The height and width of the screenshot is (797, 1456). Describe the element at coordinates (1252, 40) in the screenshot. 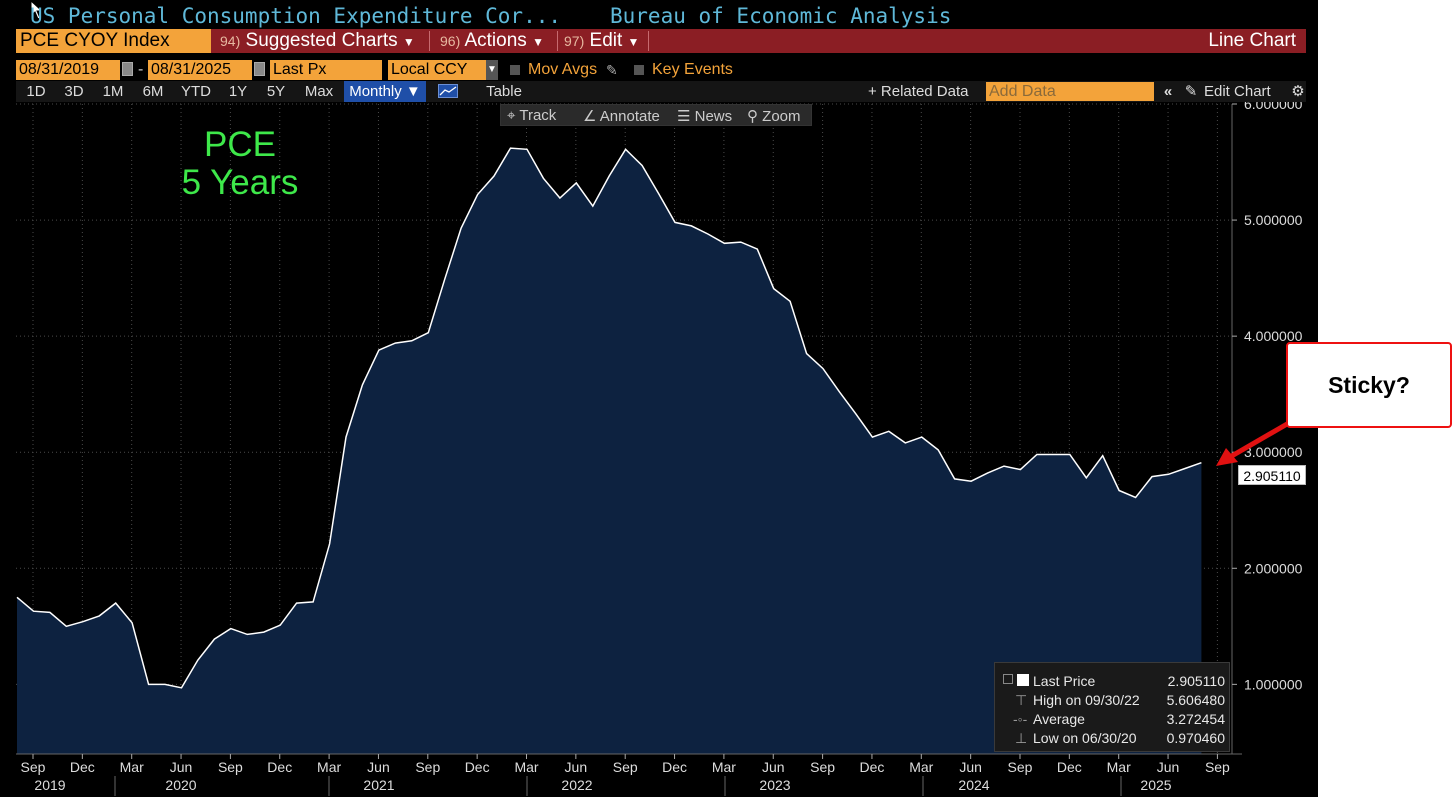

I see `chart-type-label: Line Chart` at that location.